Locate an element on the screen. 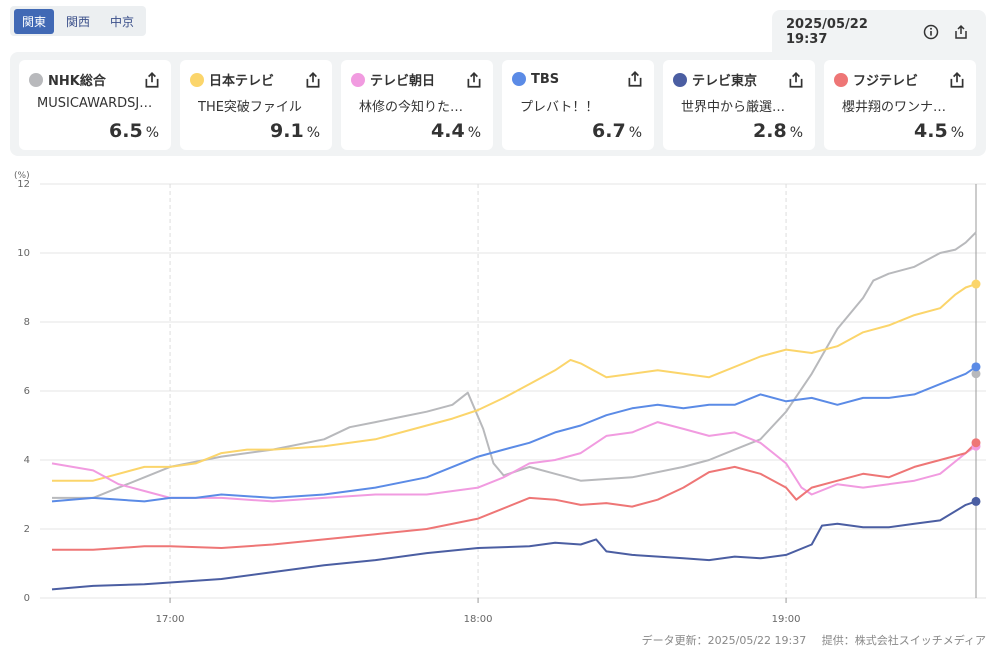 The image size is (996, 654). series-line-テレビ朝日 is located at coordinates (514, 462).